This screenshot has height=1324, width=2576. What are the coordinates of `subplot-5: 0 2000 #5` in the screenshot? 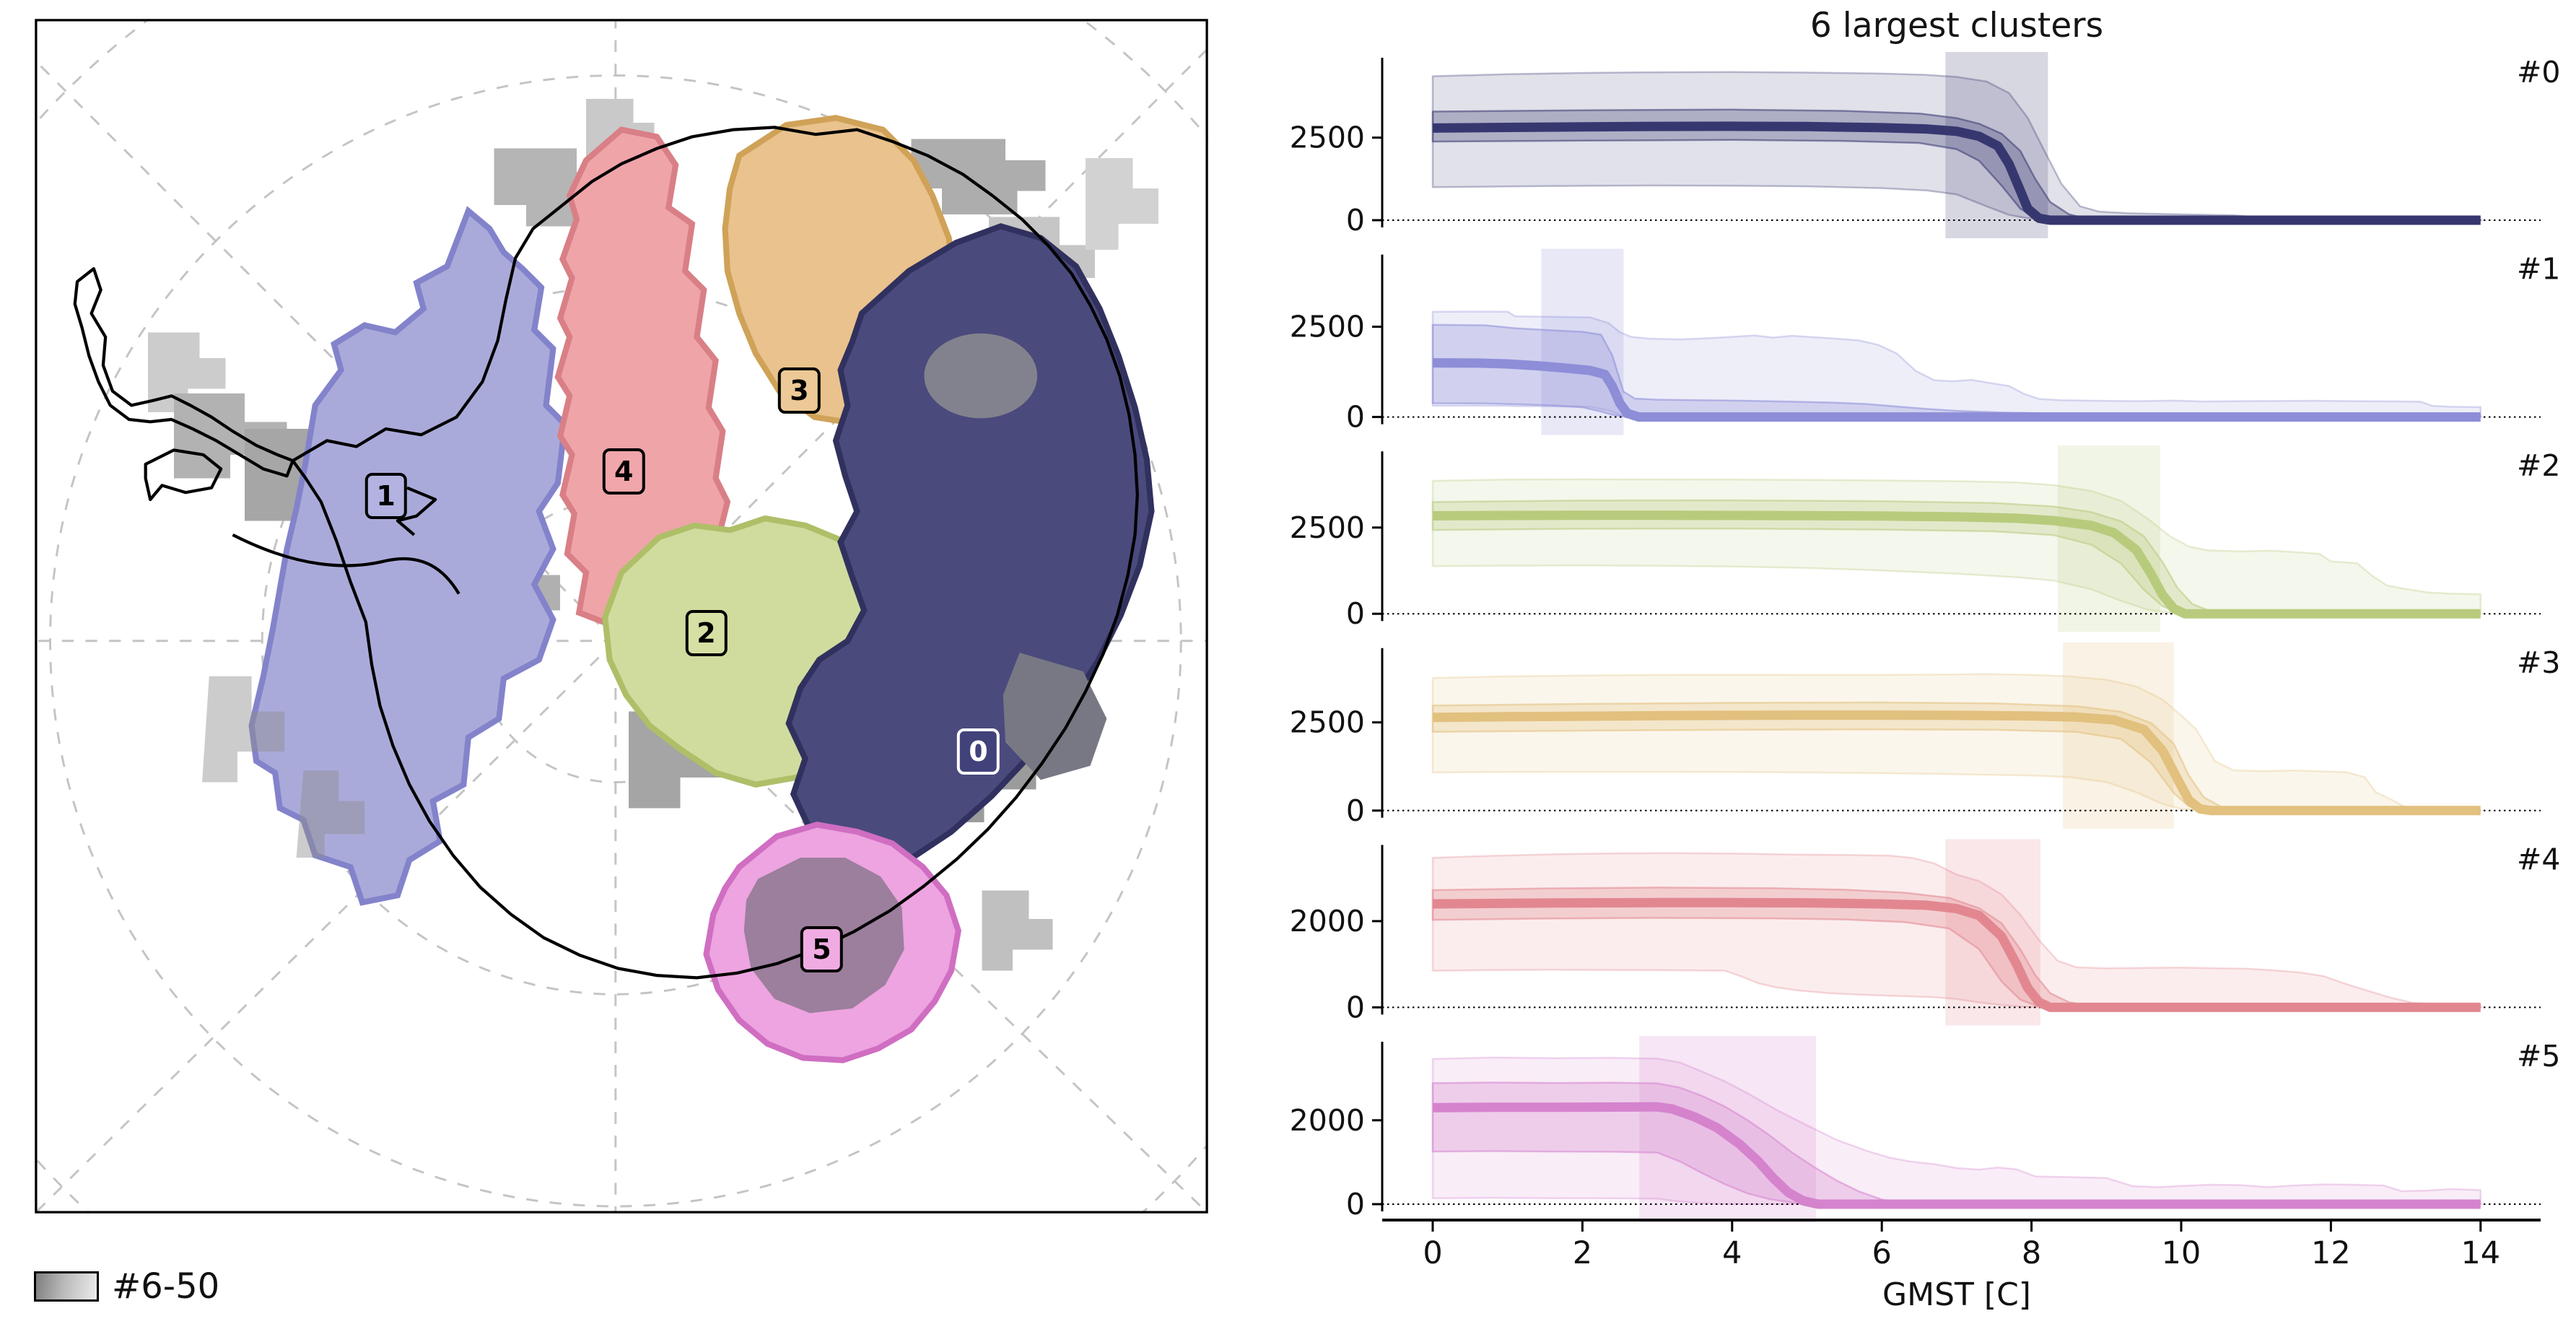 It's located at (1925, 1129).